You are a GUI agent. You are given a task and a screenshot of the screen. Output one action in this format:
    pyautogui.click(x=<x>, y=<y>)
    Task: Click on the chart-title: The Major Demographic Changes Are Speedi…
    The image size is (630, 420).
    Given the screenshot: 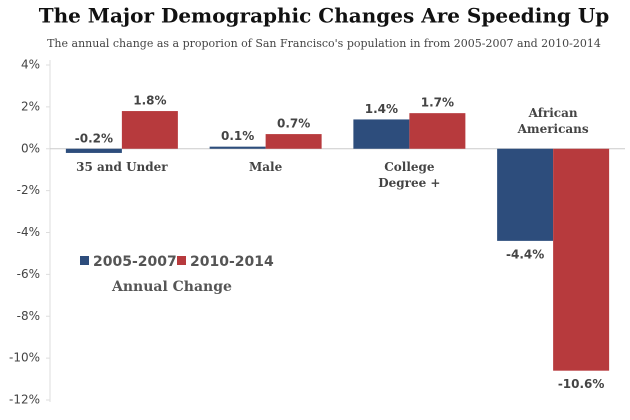 What is the action you would take?
    pyautogui.click(x=324, y=16)
    